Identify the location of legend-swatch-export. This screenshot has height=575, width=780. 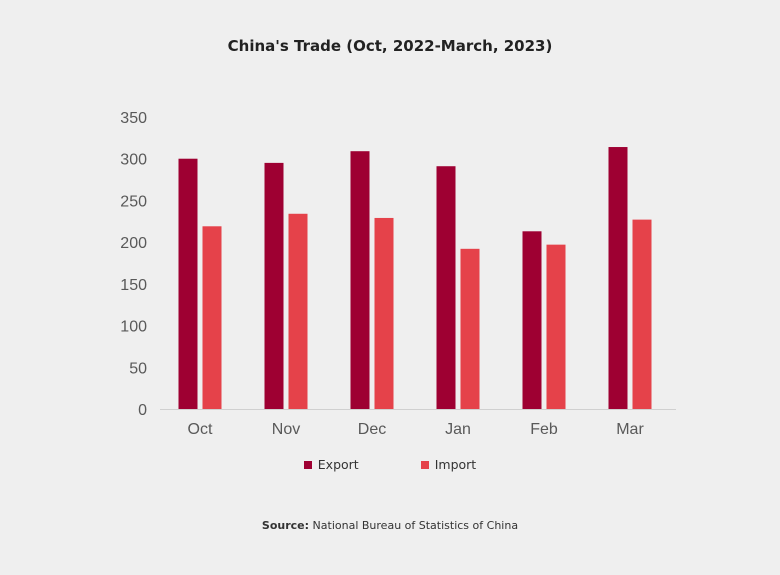
(307, 464).